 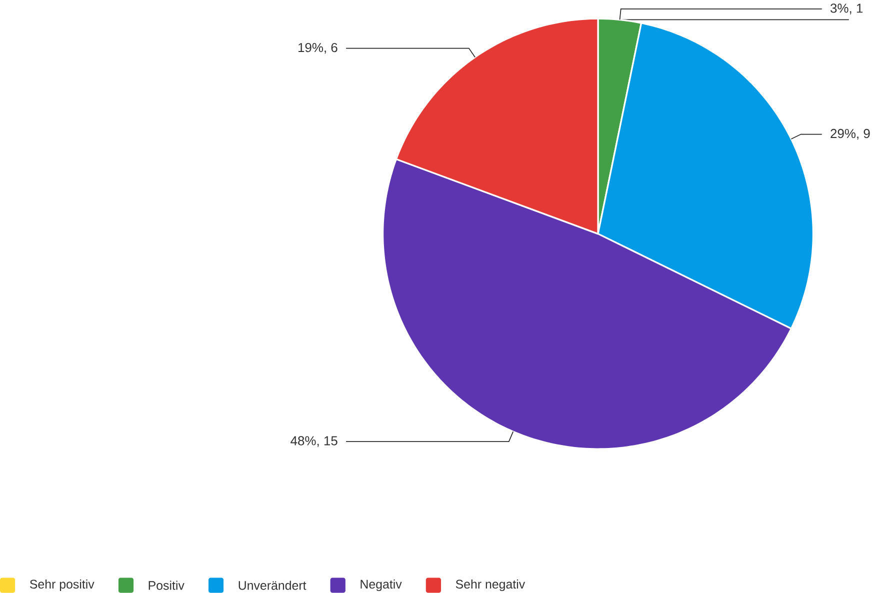 What do you see at coordinates (850, 134) in the screenshot?
I see `data-label: 29%, 9` at bounding box center [850, 134].